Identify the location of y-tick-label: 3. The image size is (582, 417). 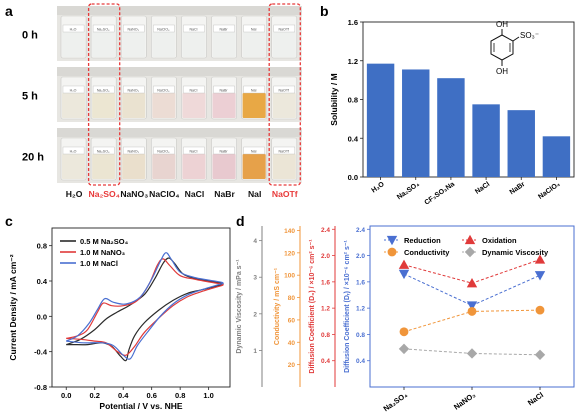
(255, 278).